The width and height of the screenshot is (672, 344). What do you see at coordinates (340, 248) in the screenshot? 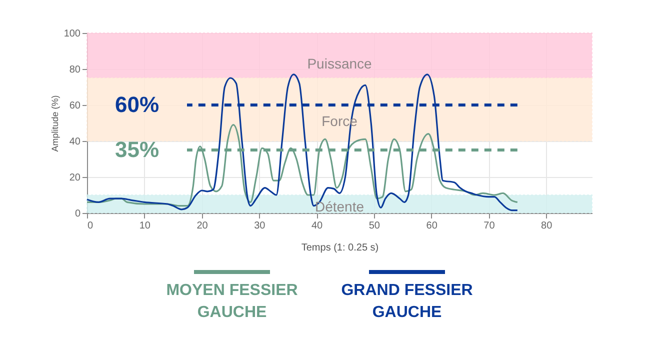
I see `x-axis-title: Temps (1: 0.25 s)` at bounding box center [340, 248].